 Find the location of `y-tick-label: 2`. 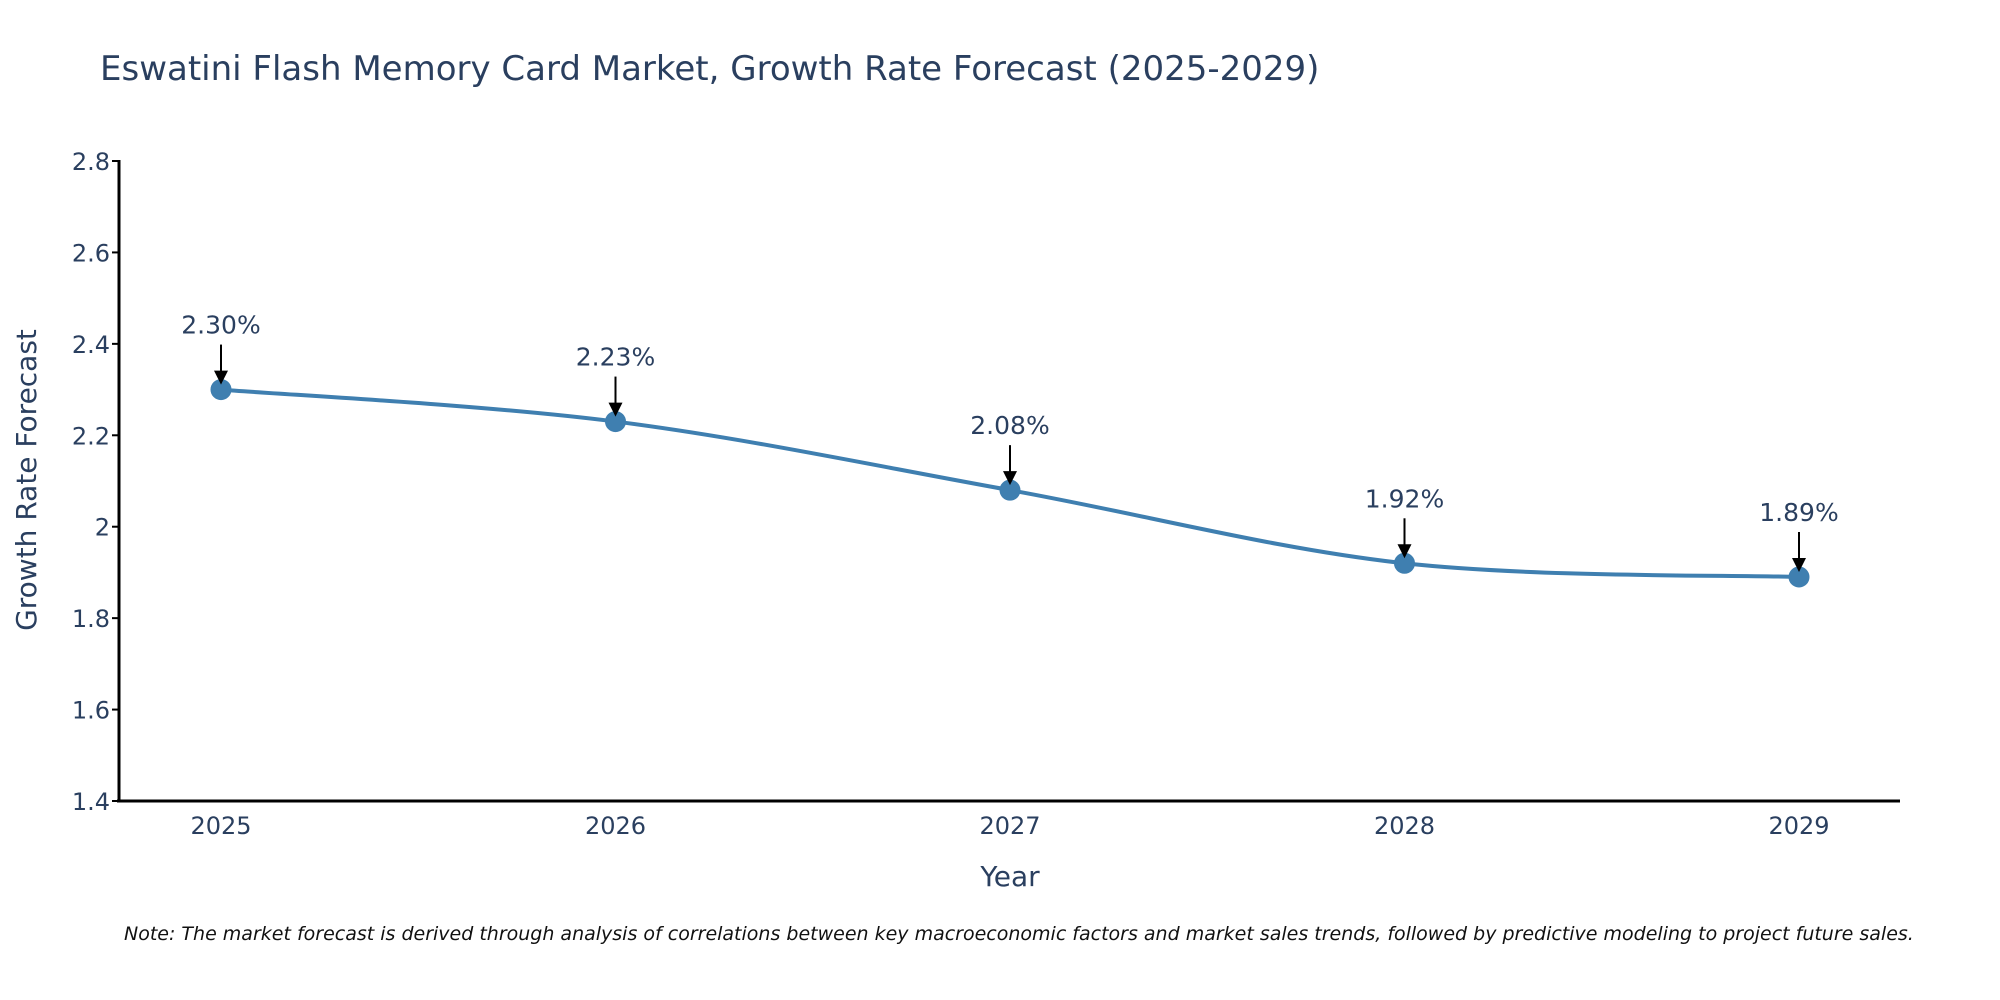

y-tick-label: 2 is located at coordinates (102, 528).